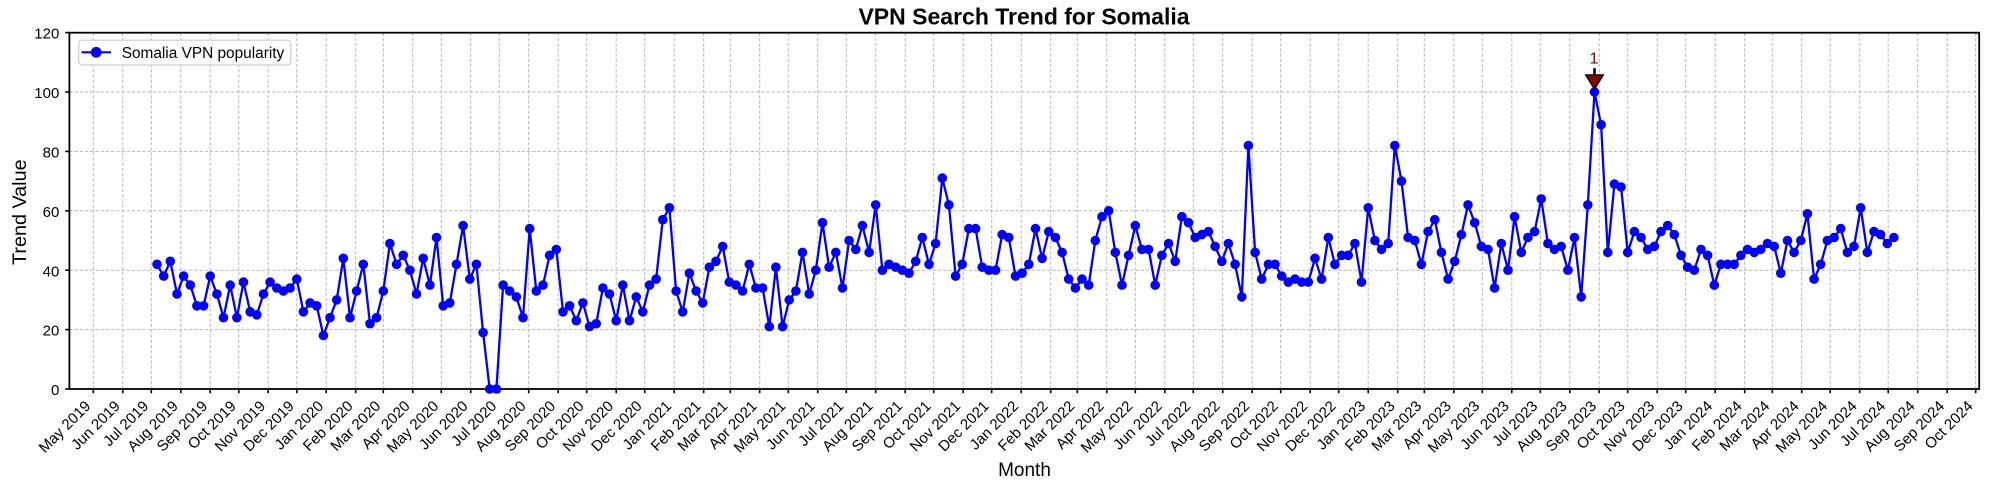 The width and height of the screenshot is (1990, 495). Describe the element at coordinates (20, 212) in the screenshot. I see `svg-text: Trend Value` at that location.